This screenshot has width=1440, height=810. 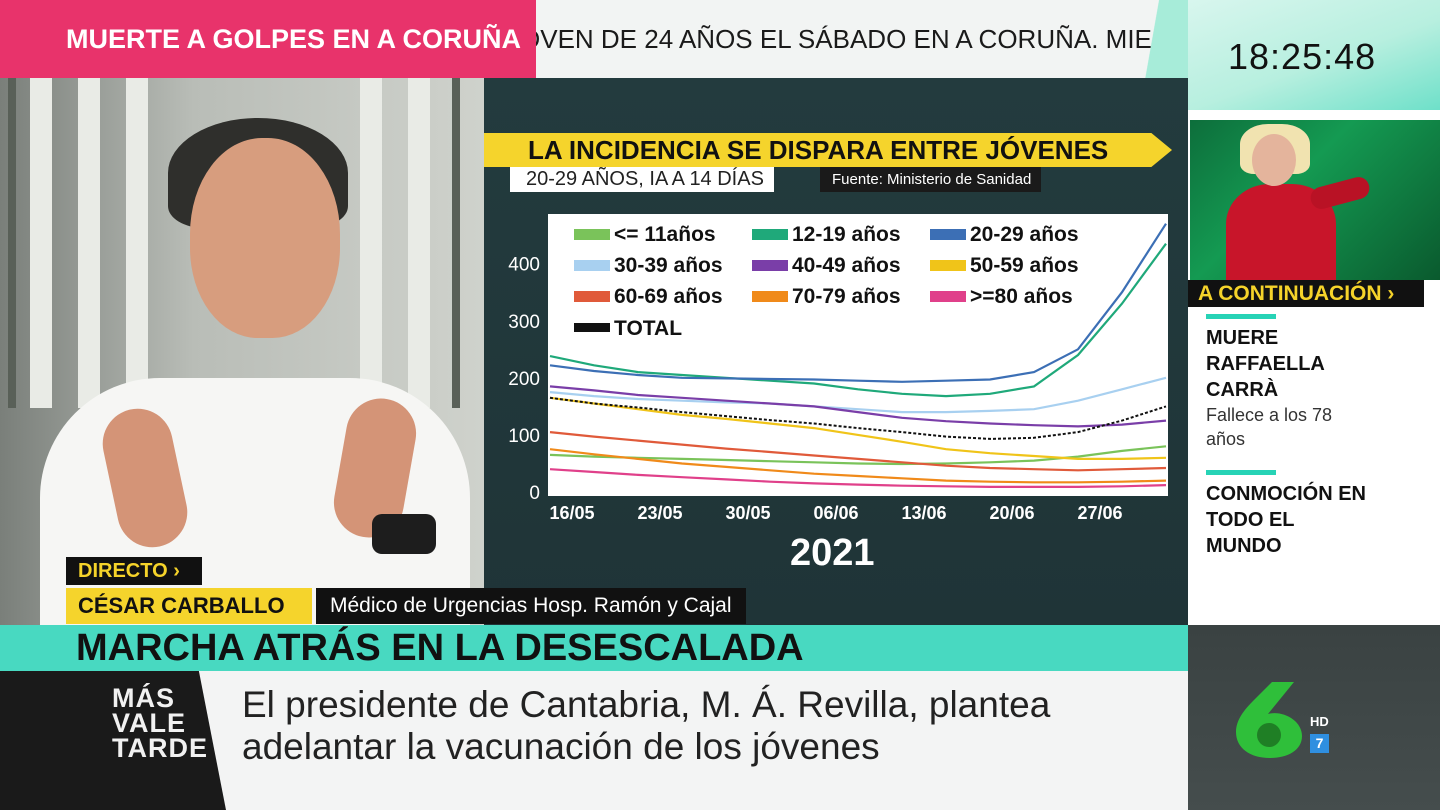 What do you see at coordinates (1286, 494) in the screenshot?
I see `title-line: CONMOCIÓN EN` at bounding box center [1286, 494].